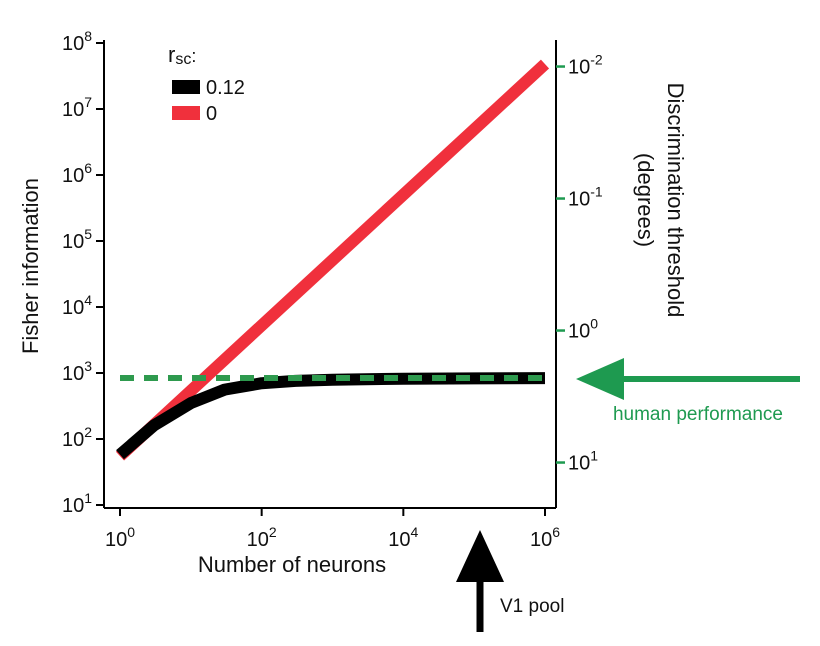  What do you see at coordinates (510, 581) in the screenshot?
I see `v1-pool-annotation: V1 pool` at bounding box center [510, 581].